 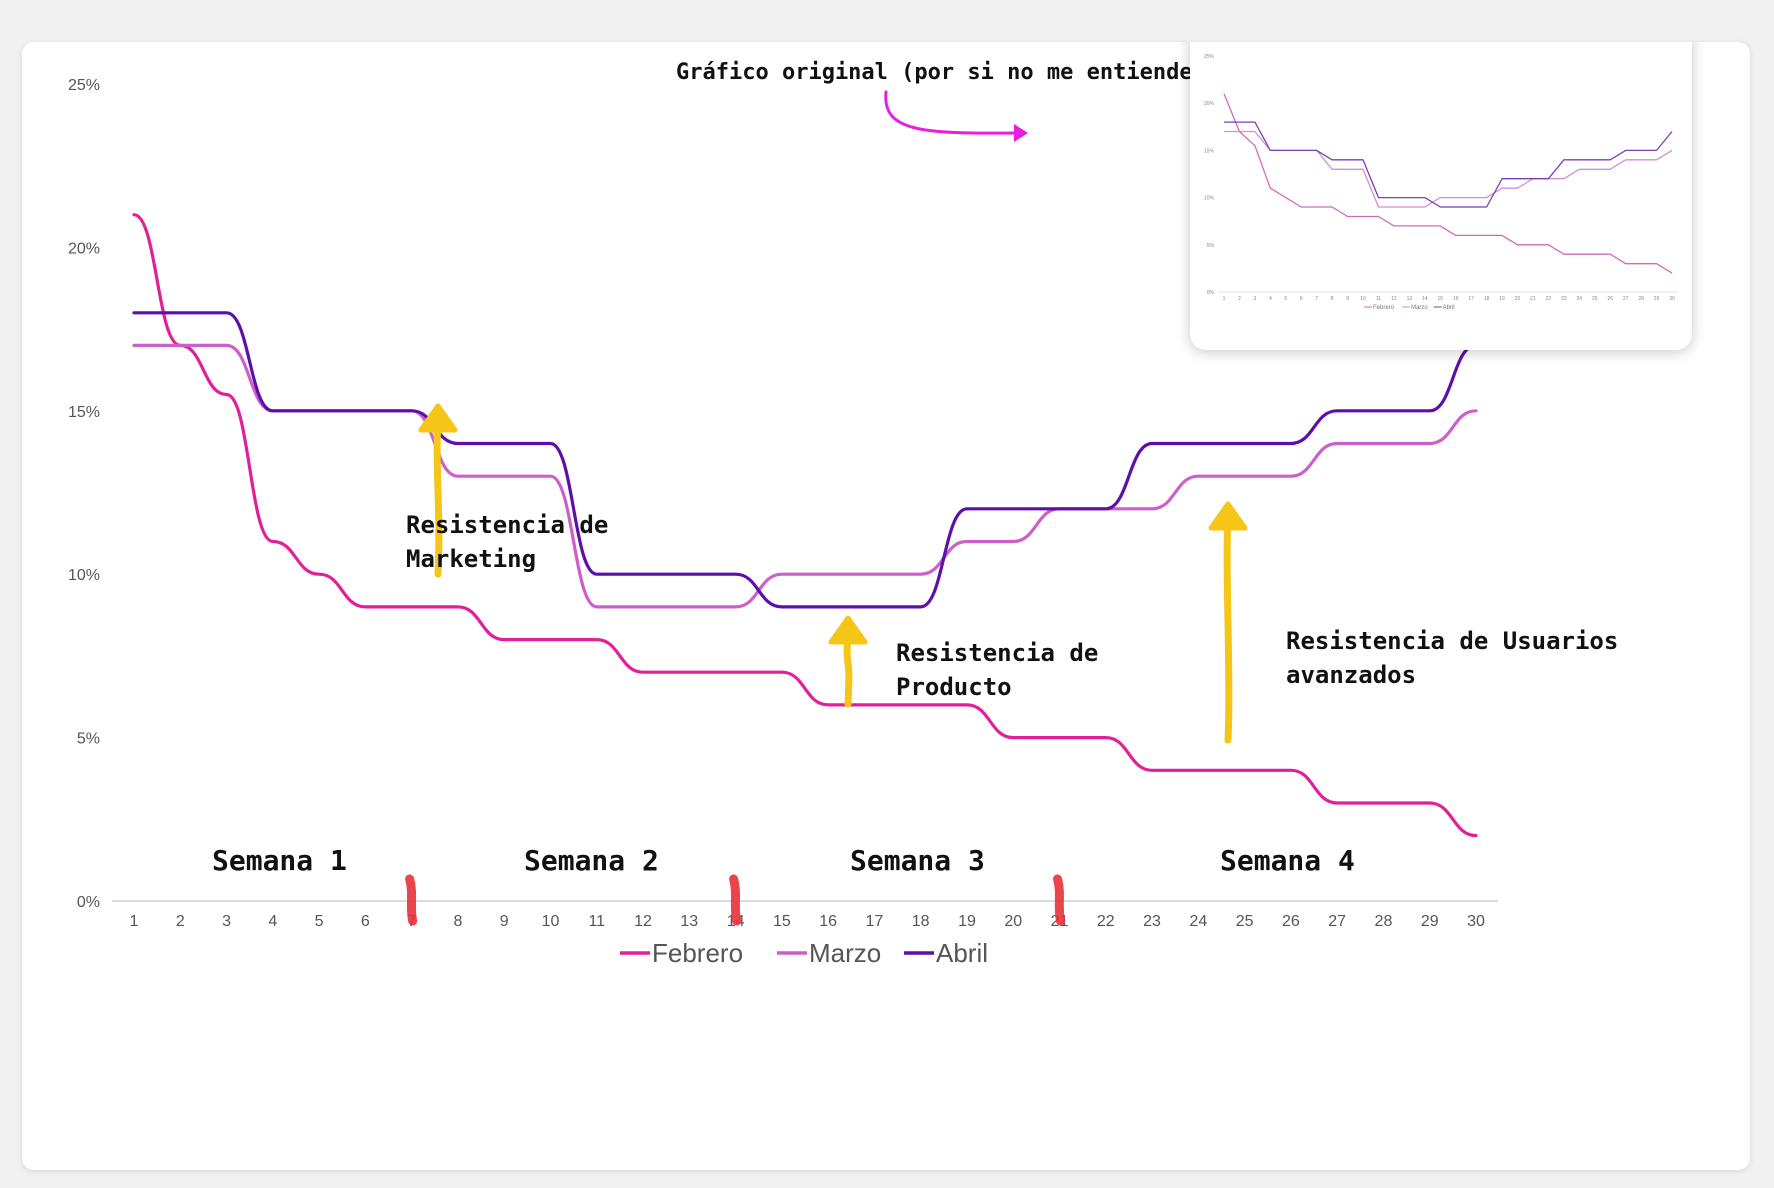 What do you see at coordinates (1209, 57) in the screenshot?
I see `inset-y-tick-label: 25%` at bounding box center [1209, 57].